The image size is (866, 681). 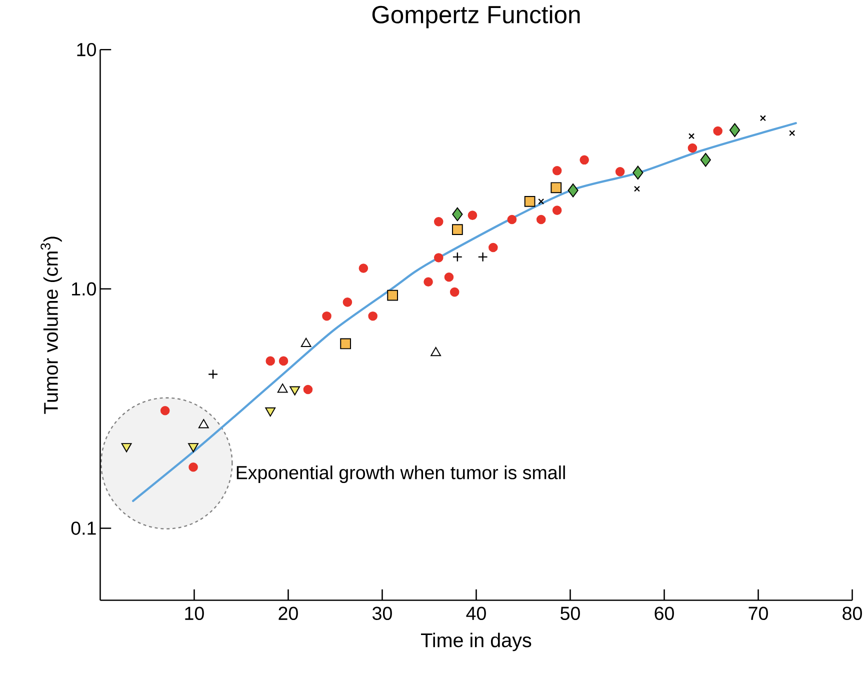 I want to click on x-tick-label: 40, so click(x=476, y=613).